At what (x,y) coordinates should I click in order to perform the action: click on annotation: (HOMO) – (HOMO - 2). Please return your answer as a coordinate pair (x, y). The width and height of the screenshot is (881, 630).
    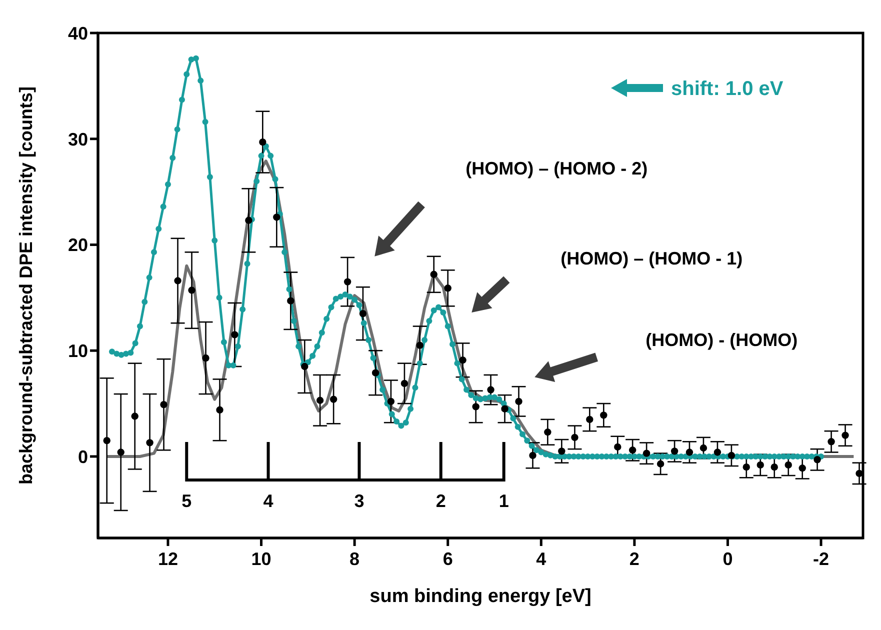
    Looking at the image, I should click on (557, 168).